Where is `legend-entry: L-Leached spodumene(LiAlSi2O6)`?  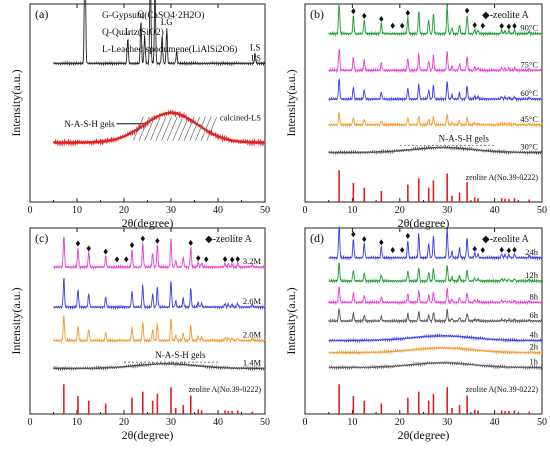
legend-entry: L-Leached spodumene(LiAlSi2O6) is located at coordinates (169, 49).